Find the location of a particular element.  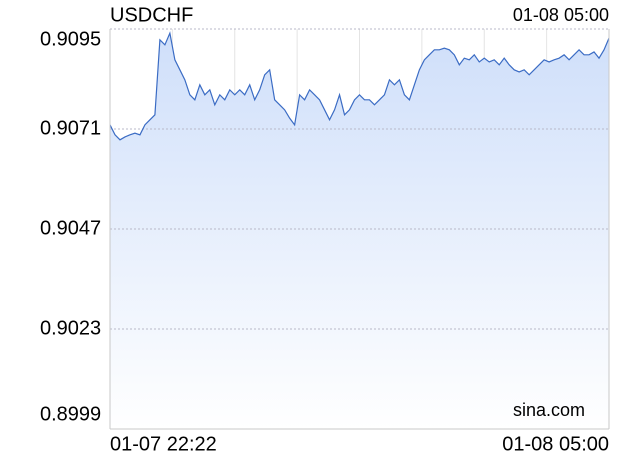

chart-title: USDCHF is located at coordinates (151, 15).